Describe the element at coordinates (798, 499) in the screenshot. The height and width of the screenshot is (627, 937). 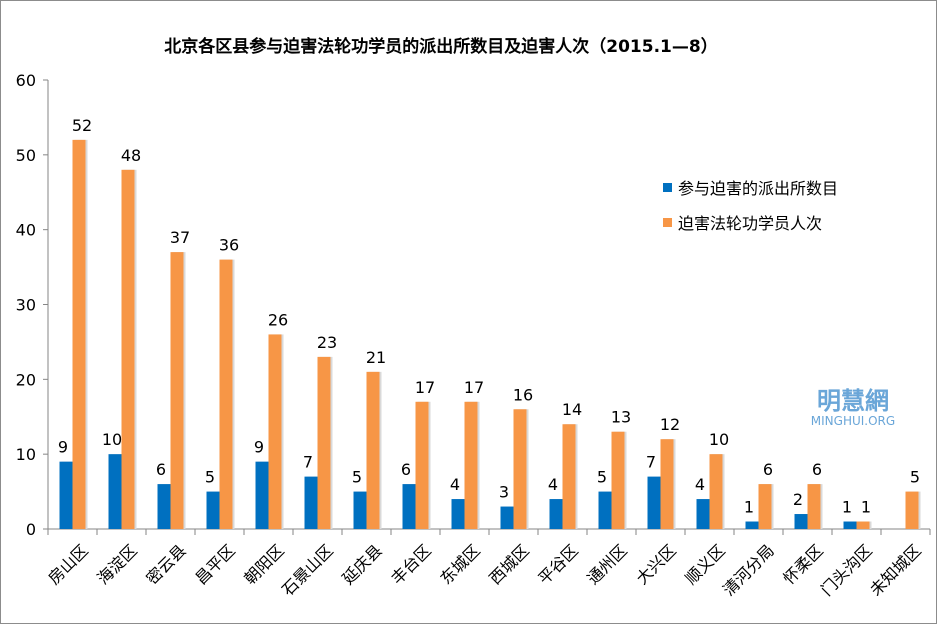
I see `data-label: 2` at that location.